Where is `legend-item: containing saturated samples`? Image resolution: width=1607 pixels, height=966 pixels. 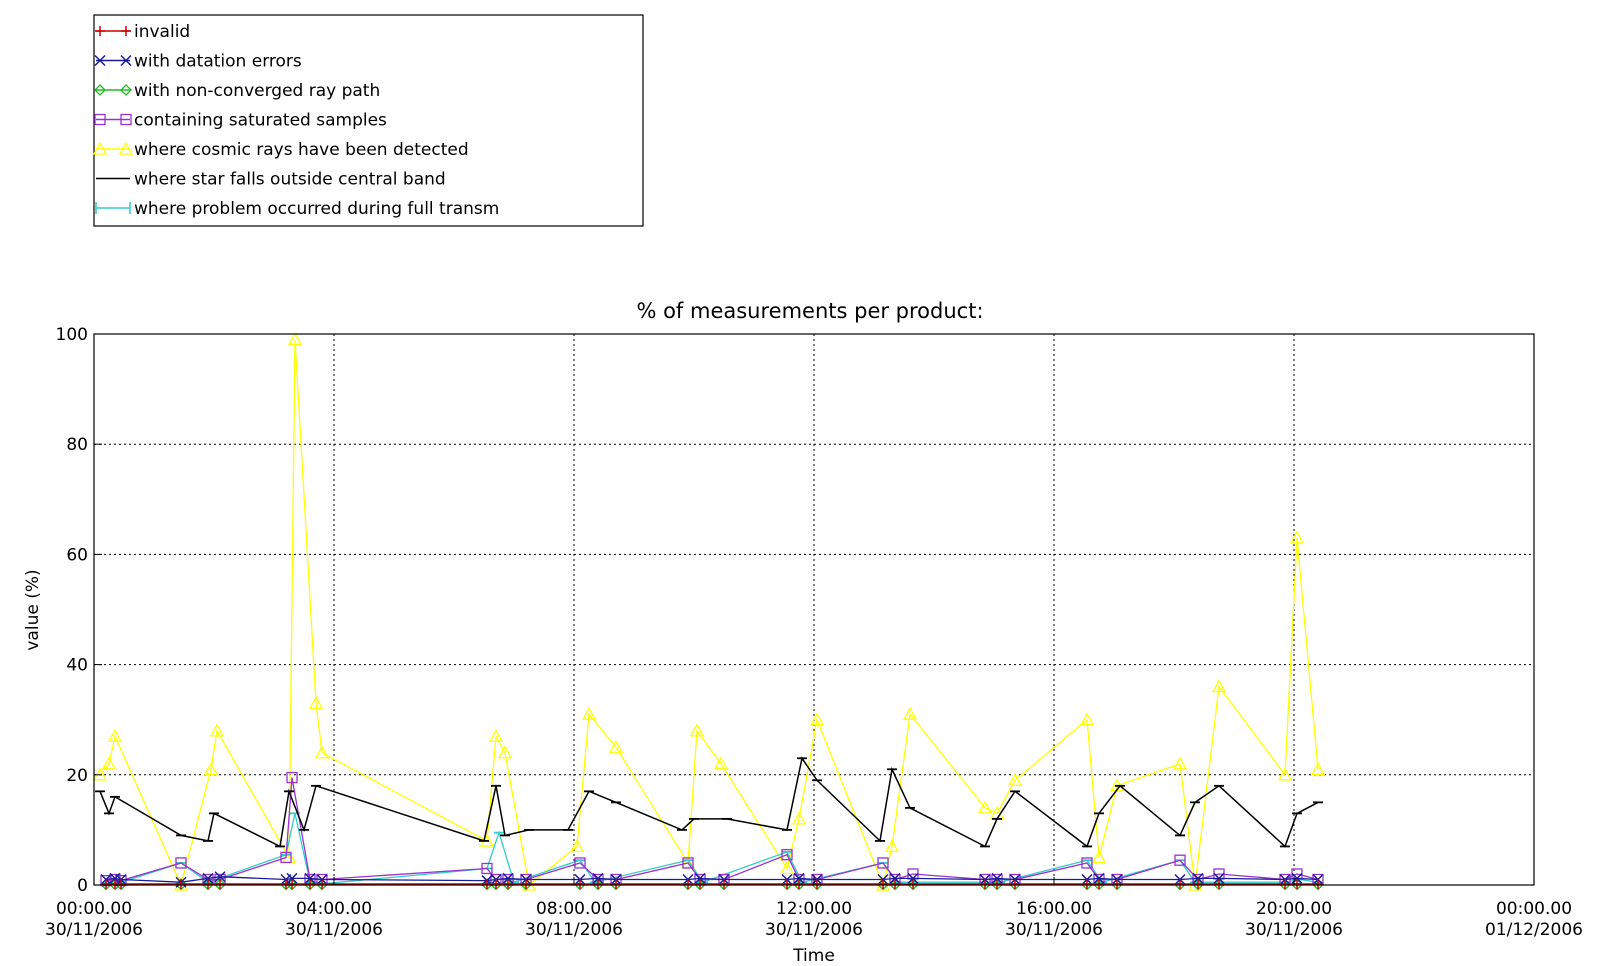
legend-item: containing saturated samples is located at coordinates (240, 121).